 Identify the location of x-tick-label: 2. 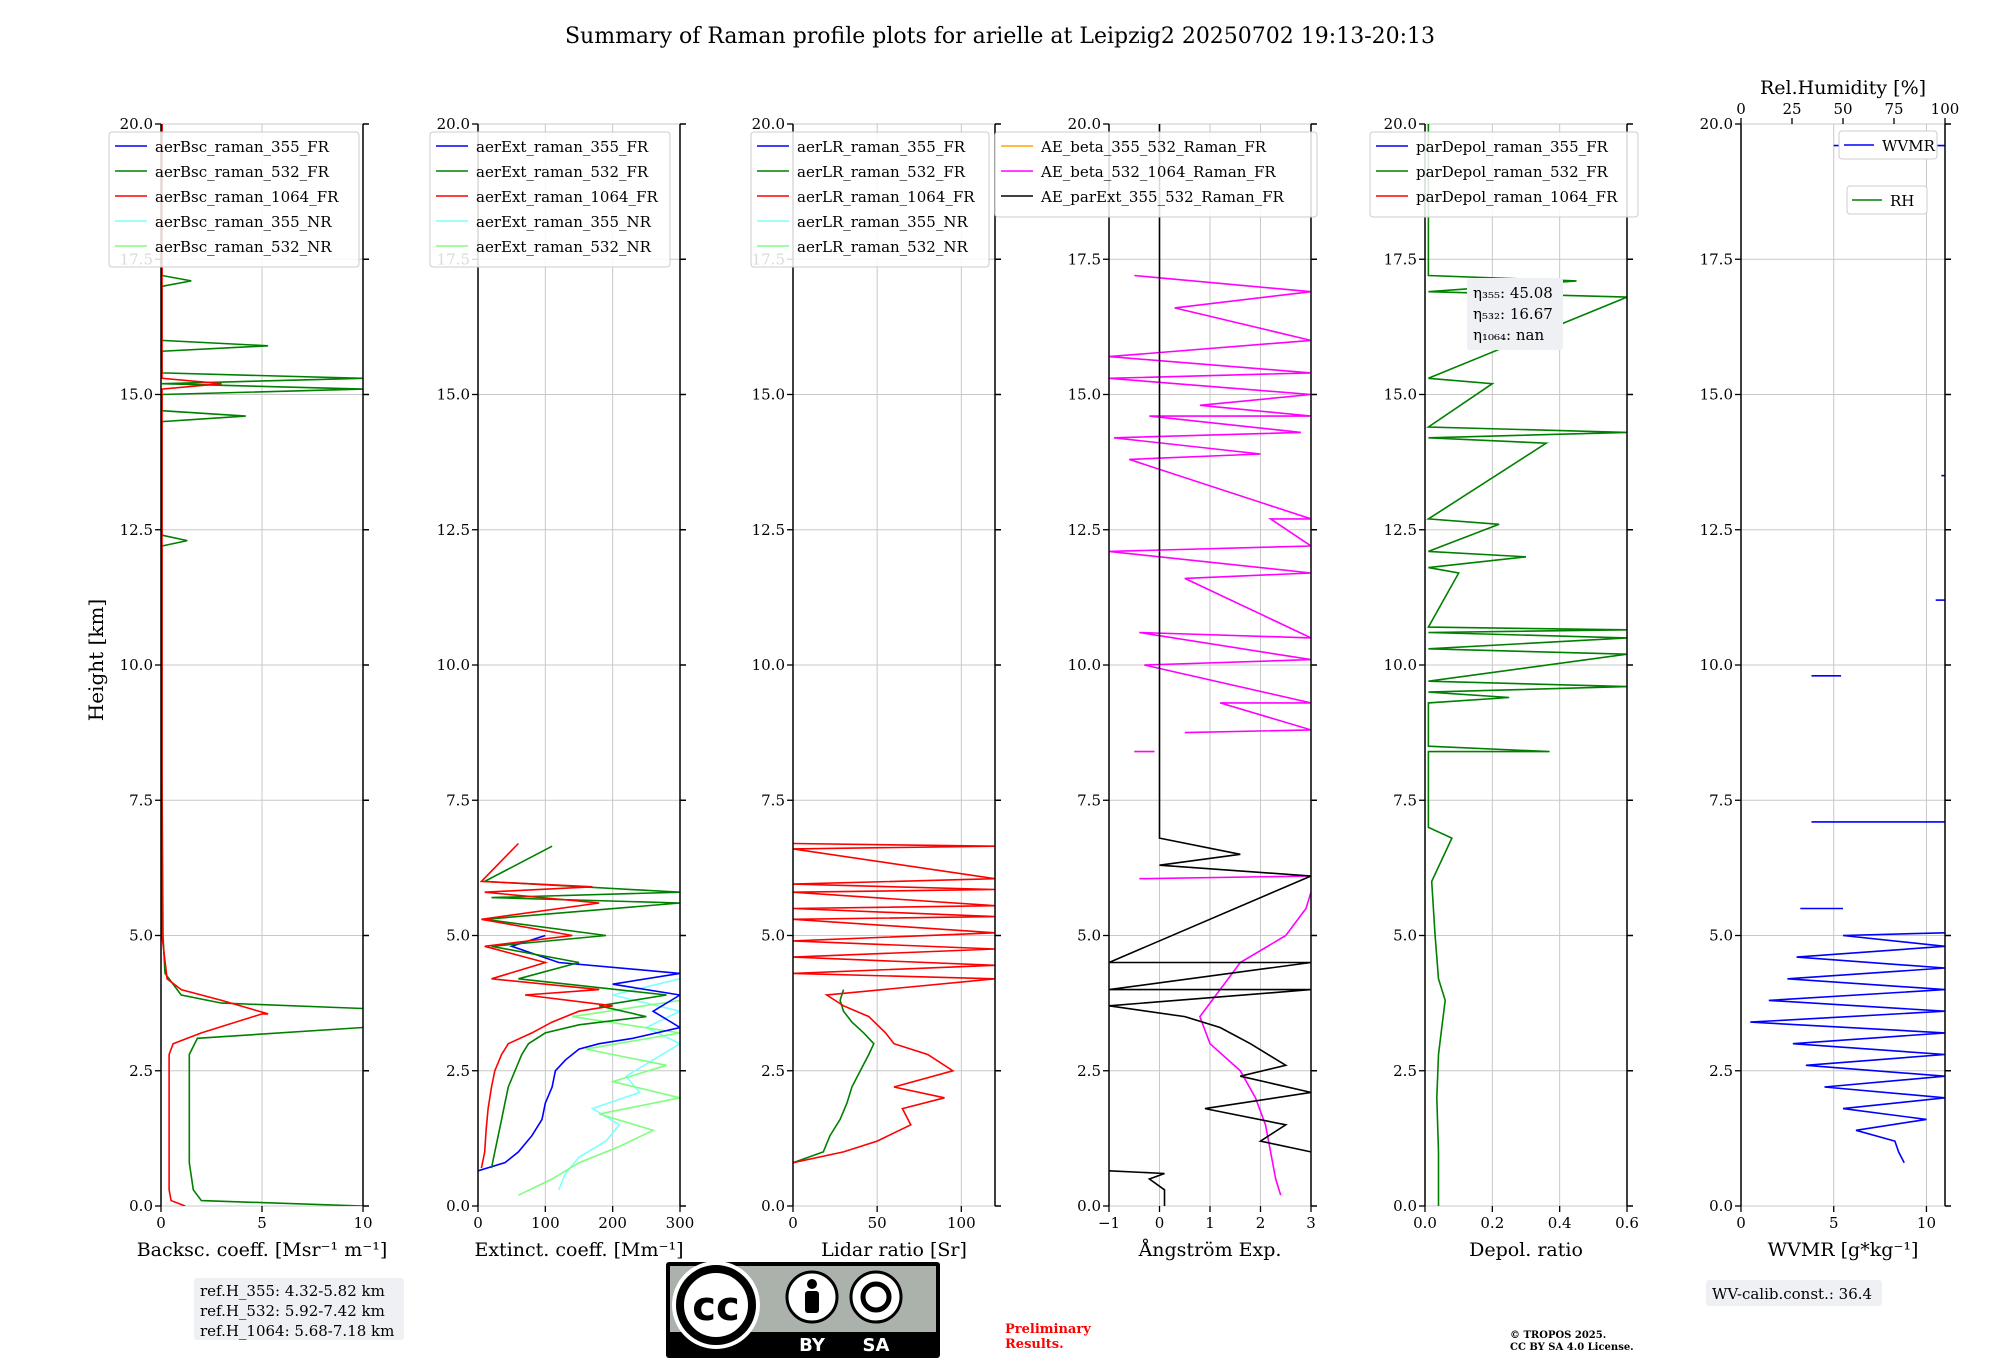
(1261, 1223).